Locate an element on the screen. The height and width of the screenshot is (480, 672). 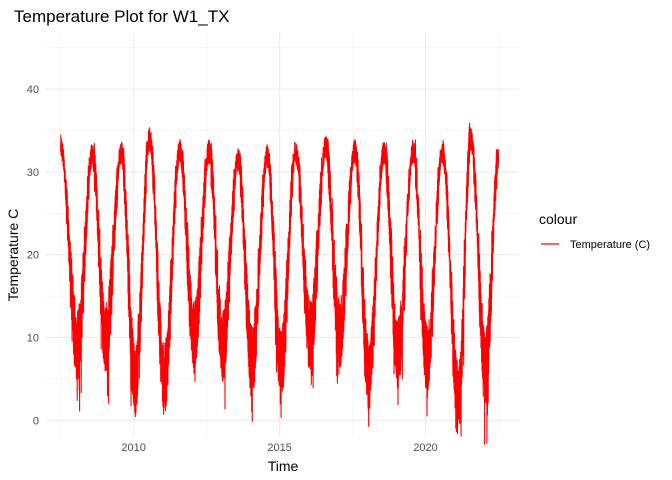
y-tick-label: 10 is located at coordinates (33, 338).